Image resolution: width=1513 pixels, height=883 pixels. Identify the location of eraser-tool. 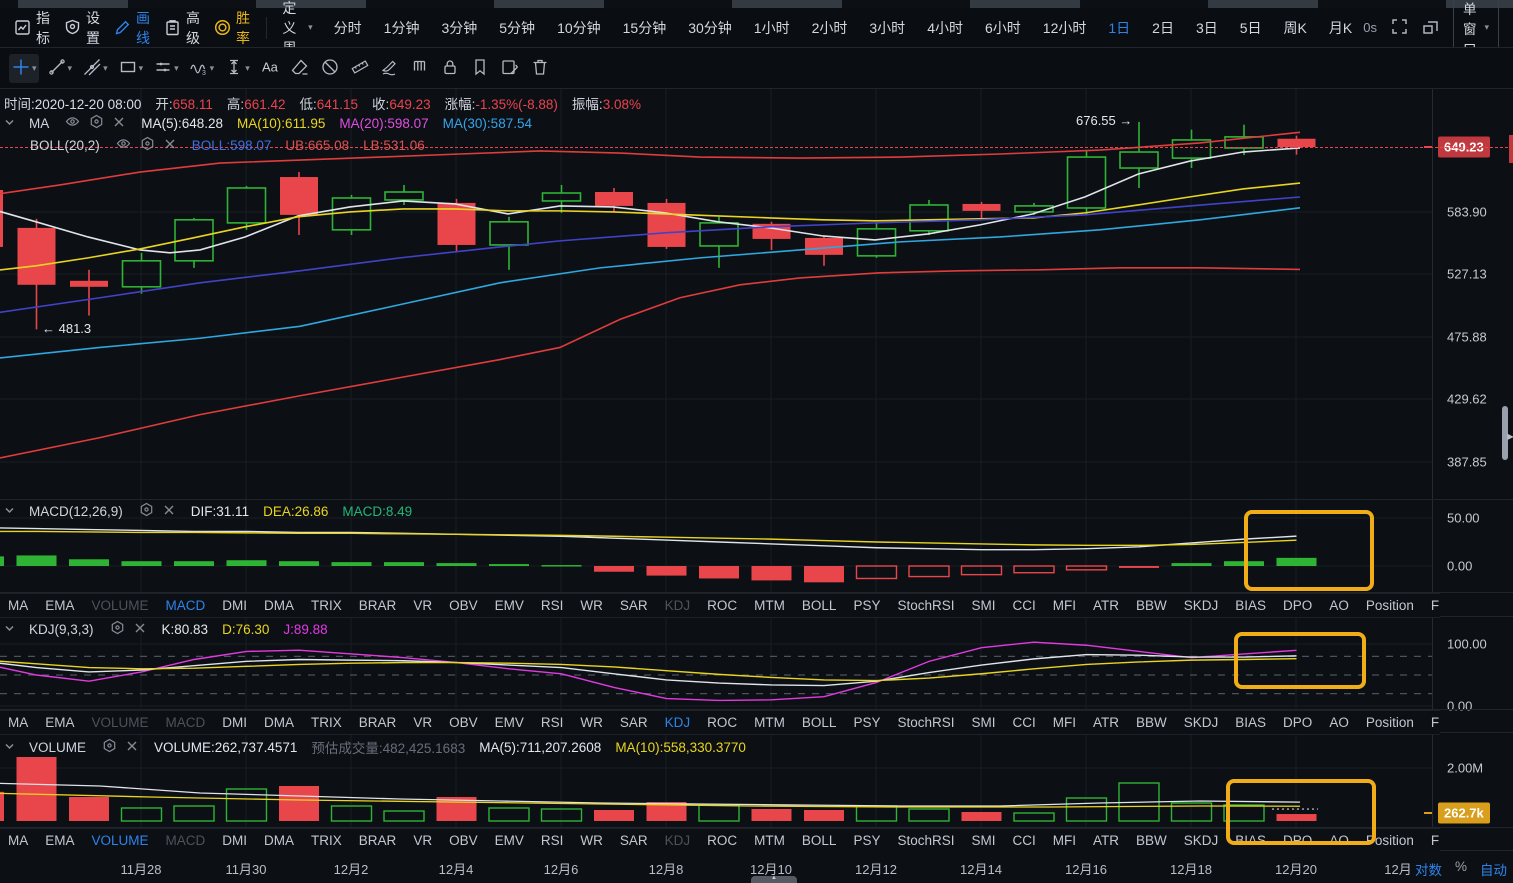
(300, 68).